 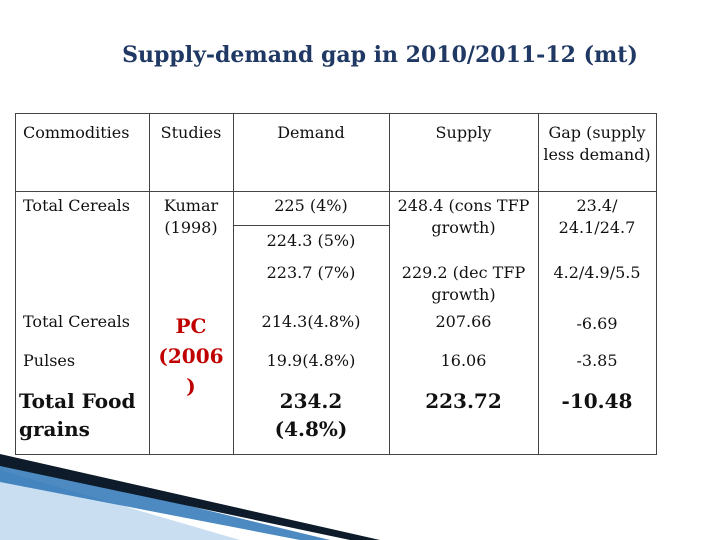 I want to click on slide-title: Supply-demand gap in 2010/2011-12 (mt), so click(x=380, y=55).